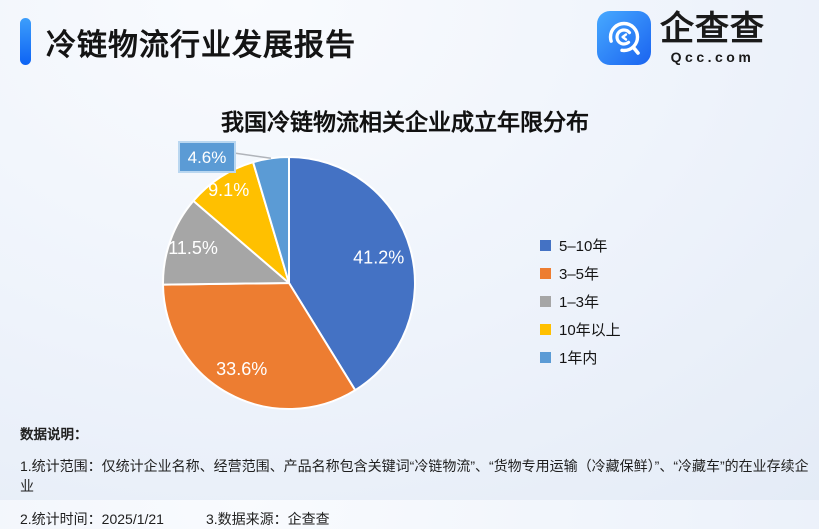 Image resolution: width=819 pixels, height=529 pixels. I want to click on callout-value-label: 4.6%, so click(207, 157).